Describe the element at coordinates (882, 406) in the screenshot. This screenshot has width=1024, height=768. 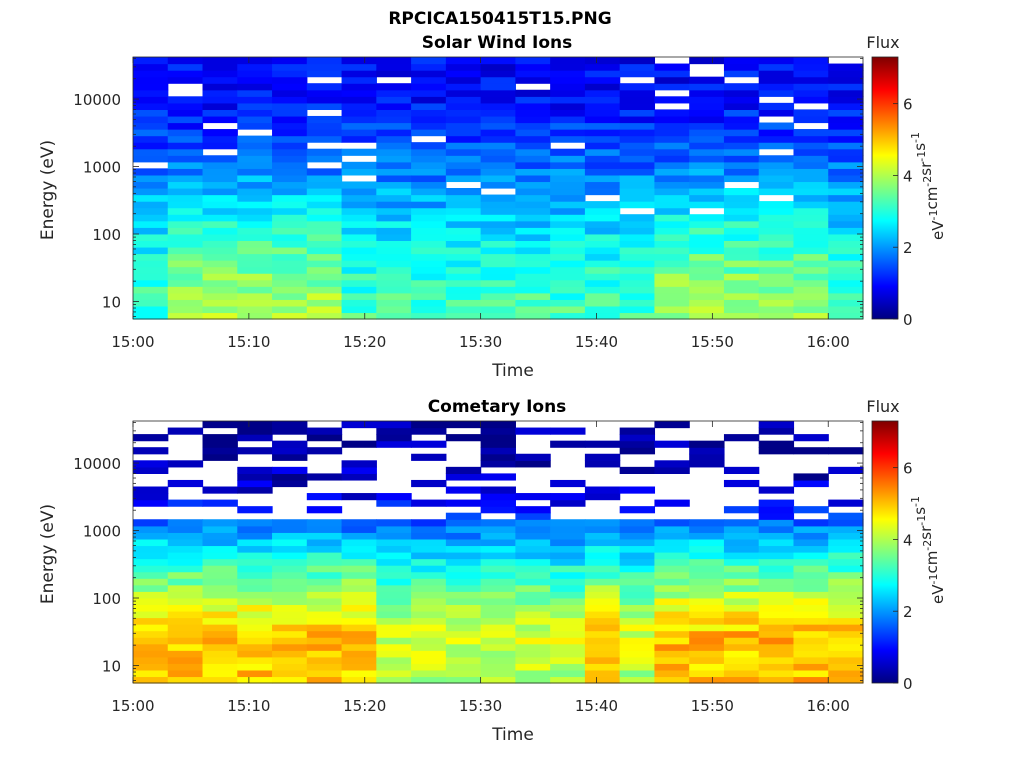
I see `colorbar-title: Flux` at that location.